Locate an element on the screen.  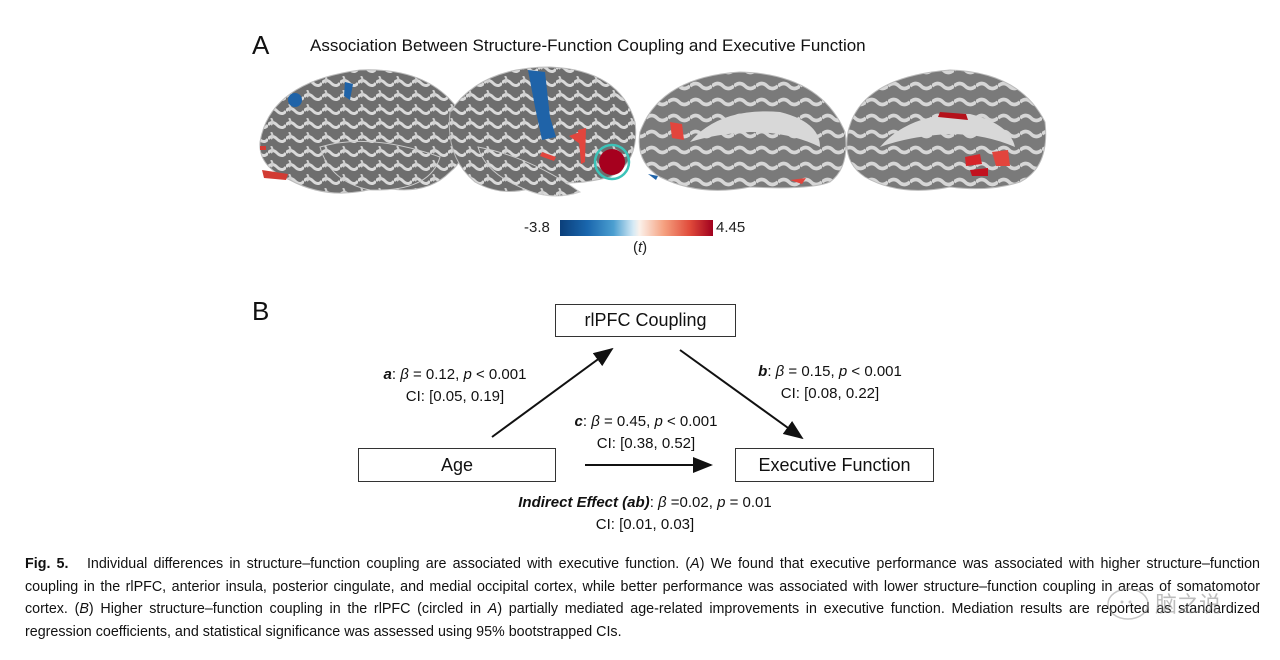
path-c-stats: c: β = 0.45, p < 0.001 CI: [0.38, 0.52] is located at coordinates (646, 432).